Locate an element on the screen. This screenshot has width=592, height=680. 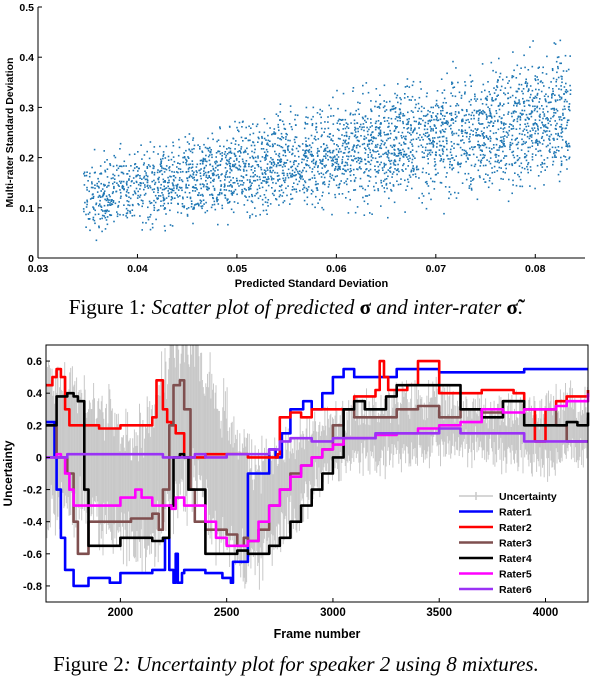
y-tick-label: 0.5 is located at coordinates (26, 8).